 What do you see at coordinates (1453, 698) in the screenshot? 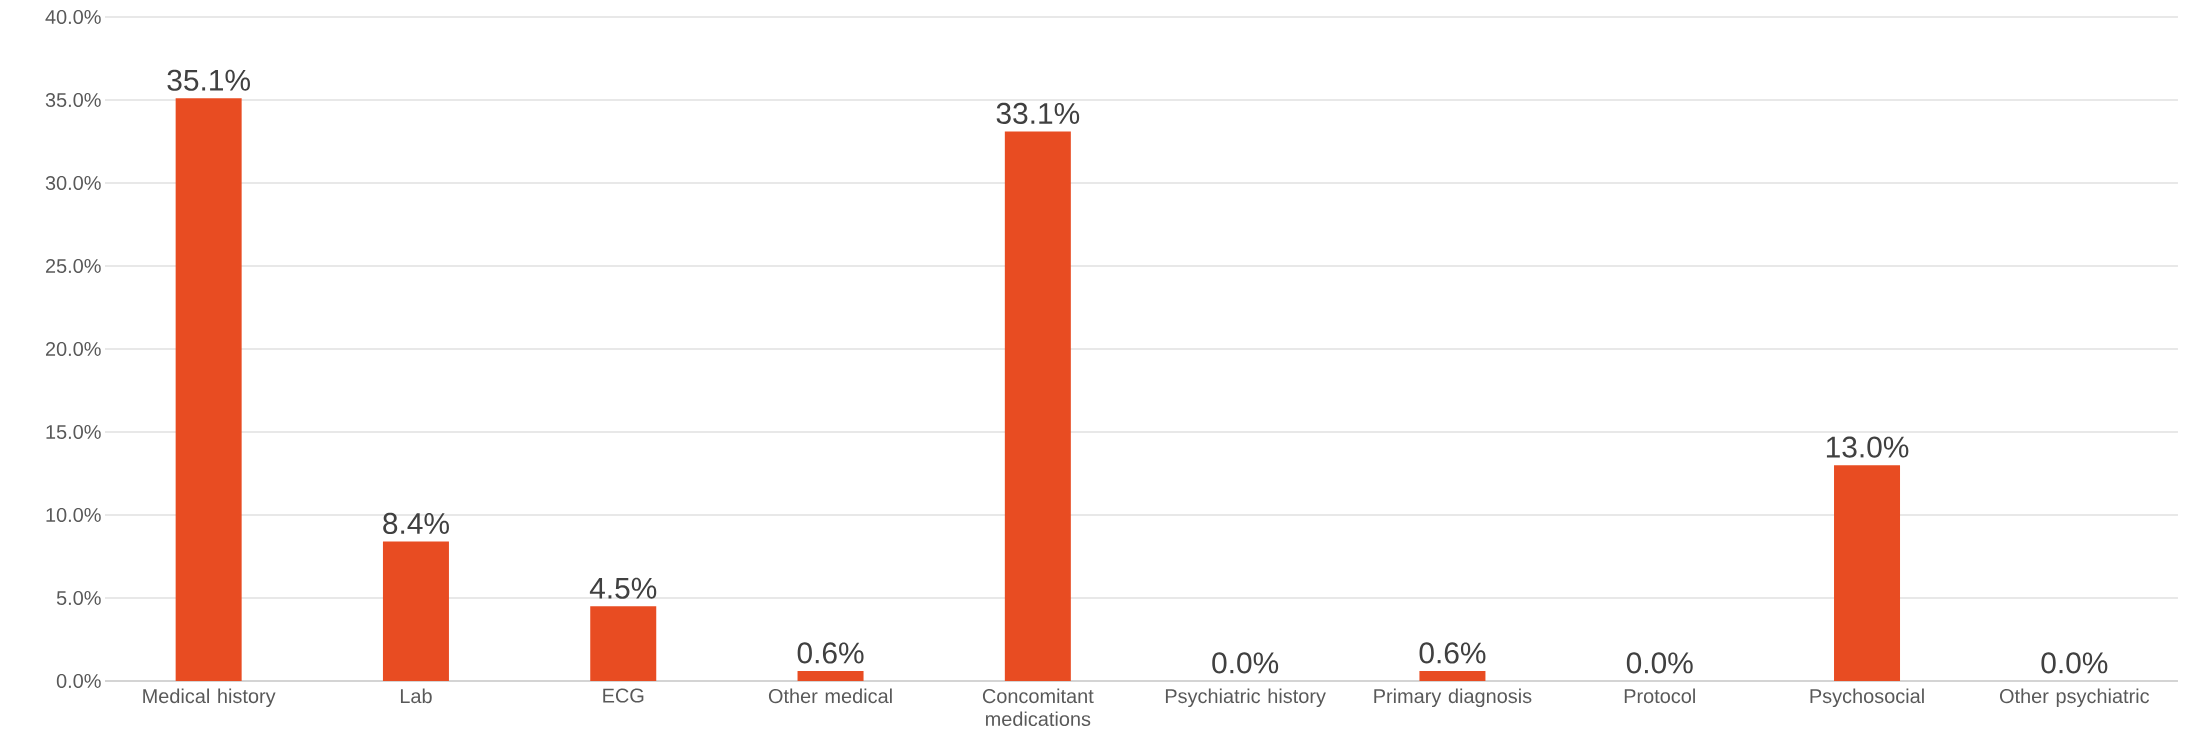
I see `x-tick-label: Primary diagnosis` at bounding box center [1453, 698].